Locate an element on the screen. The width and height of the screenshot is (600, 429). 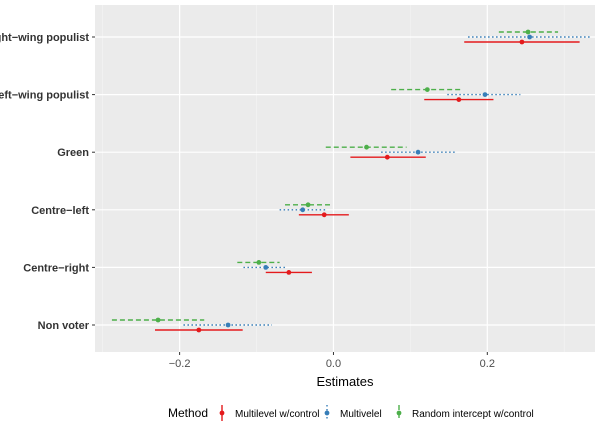
y-tick-label: Centre−right is located at coordinates (56, 268).